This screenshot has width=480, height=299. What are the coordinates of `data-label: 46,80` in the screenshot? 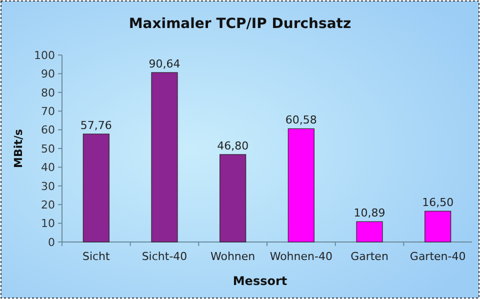 It's located at (233, 145).